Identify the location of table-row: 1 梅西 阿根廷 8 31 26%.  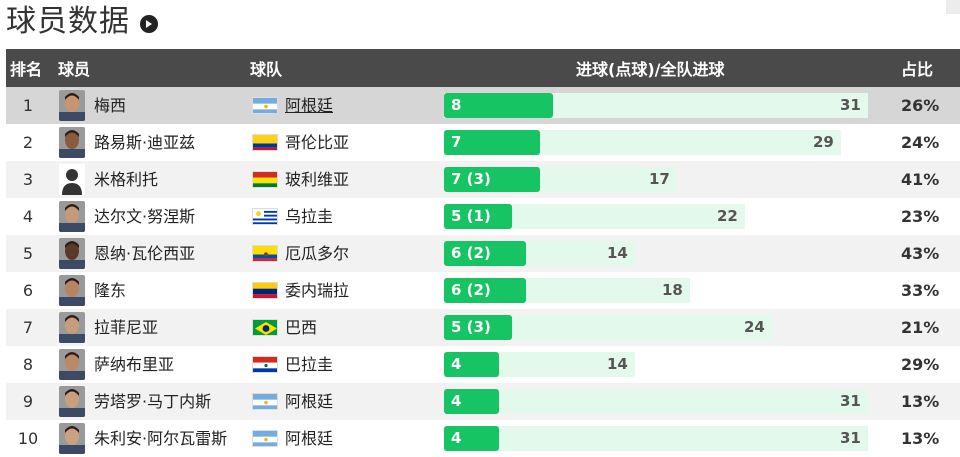
(483, 105).